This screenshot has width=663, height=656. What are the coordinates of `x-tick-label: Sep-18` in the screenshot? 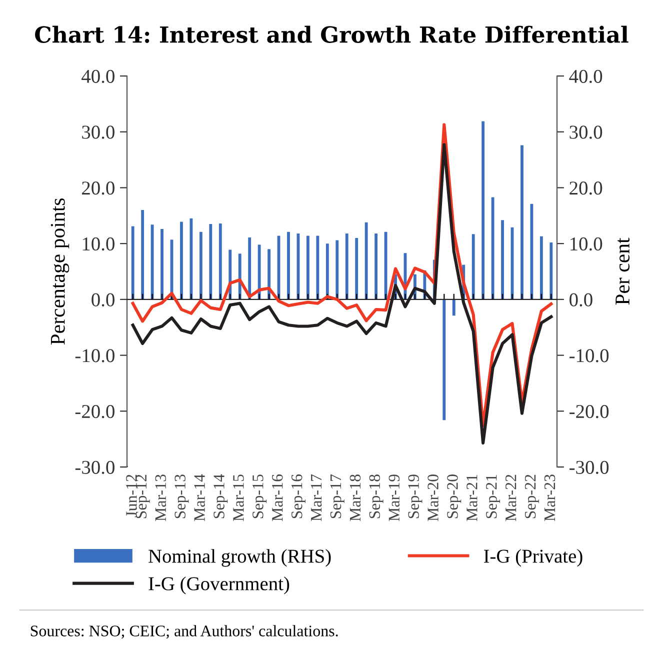 It's located at (376, 496).